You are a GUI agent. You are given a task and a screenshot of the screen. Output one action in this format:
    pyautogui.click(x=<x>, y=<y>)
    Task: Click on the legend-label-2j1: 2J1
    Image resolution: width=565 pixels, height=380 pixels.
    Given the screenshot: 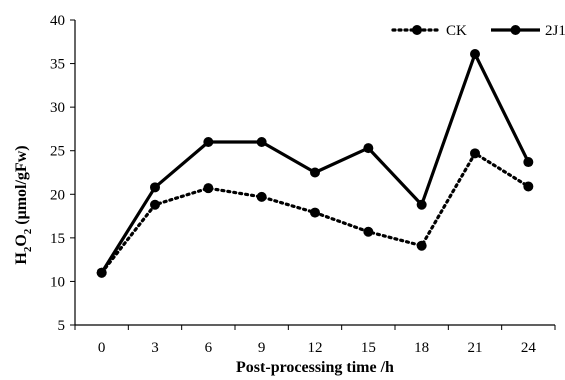 What is the action you would take?
    pyautogui.click(x=555, y=31)
    